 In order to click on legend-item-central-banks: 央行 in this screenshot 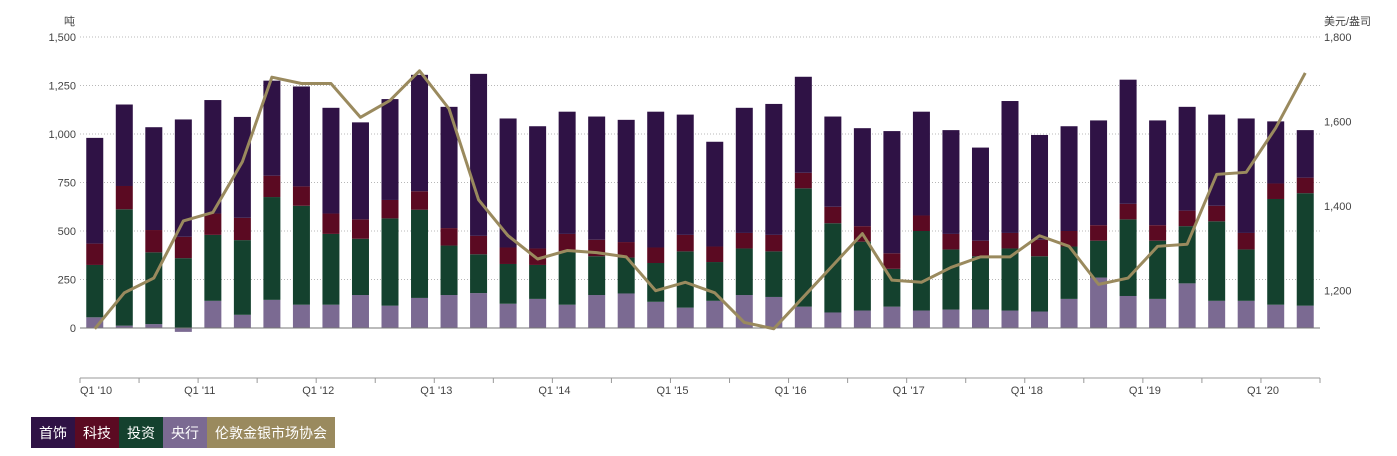, I will do `click(185, 432)`.